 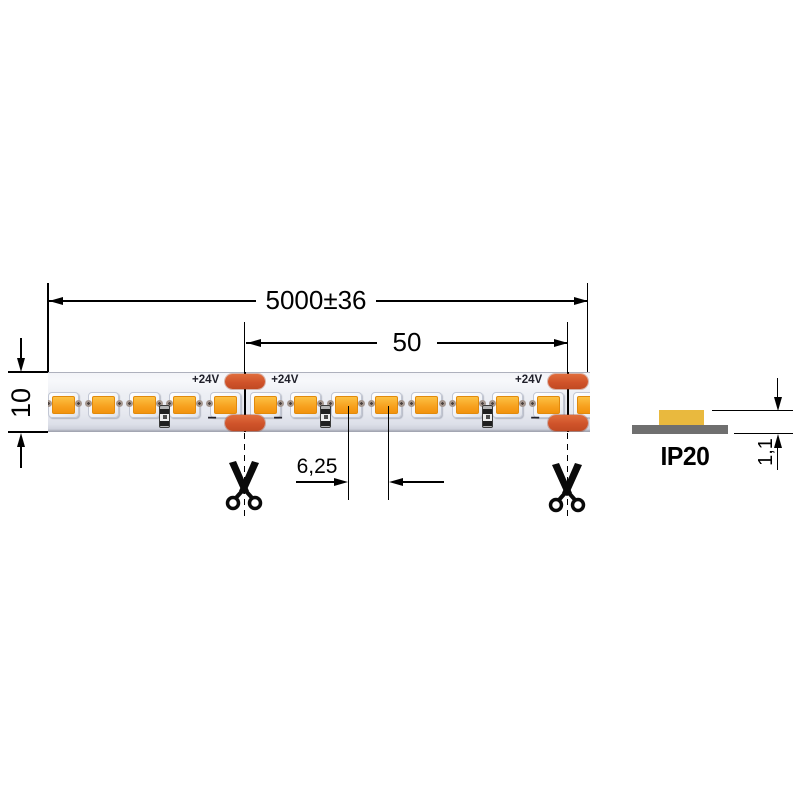 I want to click on dim-width-arrow-up, so click(x=21, y=439).